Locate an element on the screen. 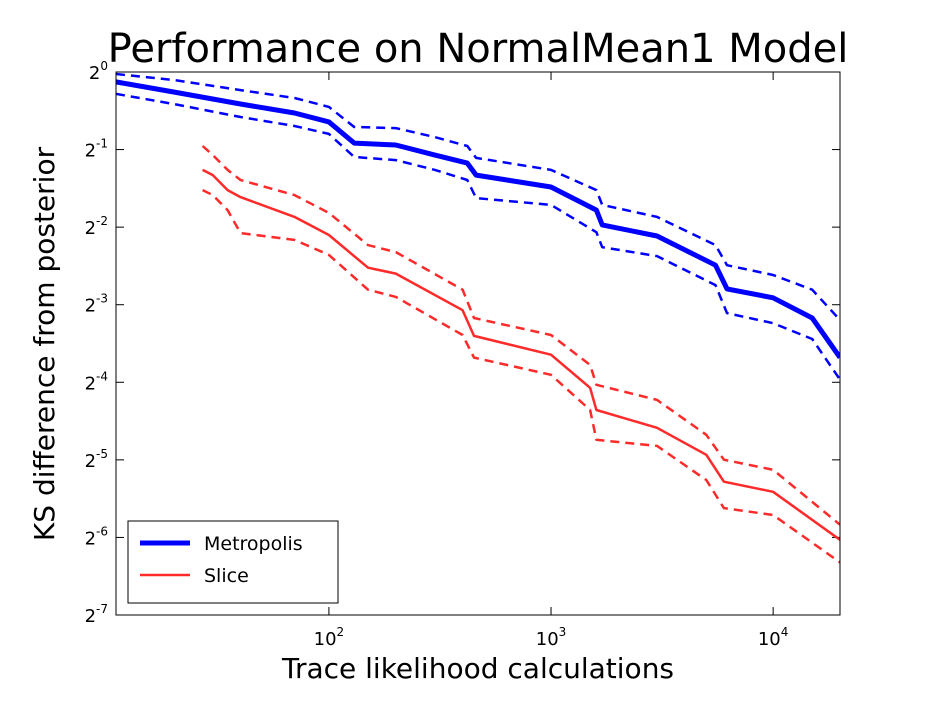 The width and height of the screenshot is (934, 704). y-tick-label: 2-5 is located at coordinates (96, 459).